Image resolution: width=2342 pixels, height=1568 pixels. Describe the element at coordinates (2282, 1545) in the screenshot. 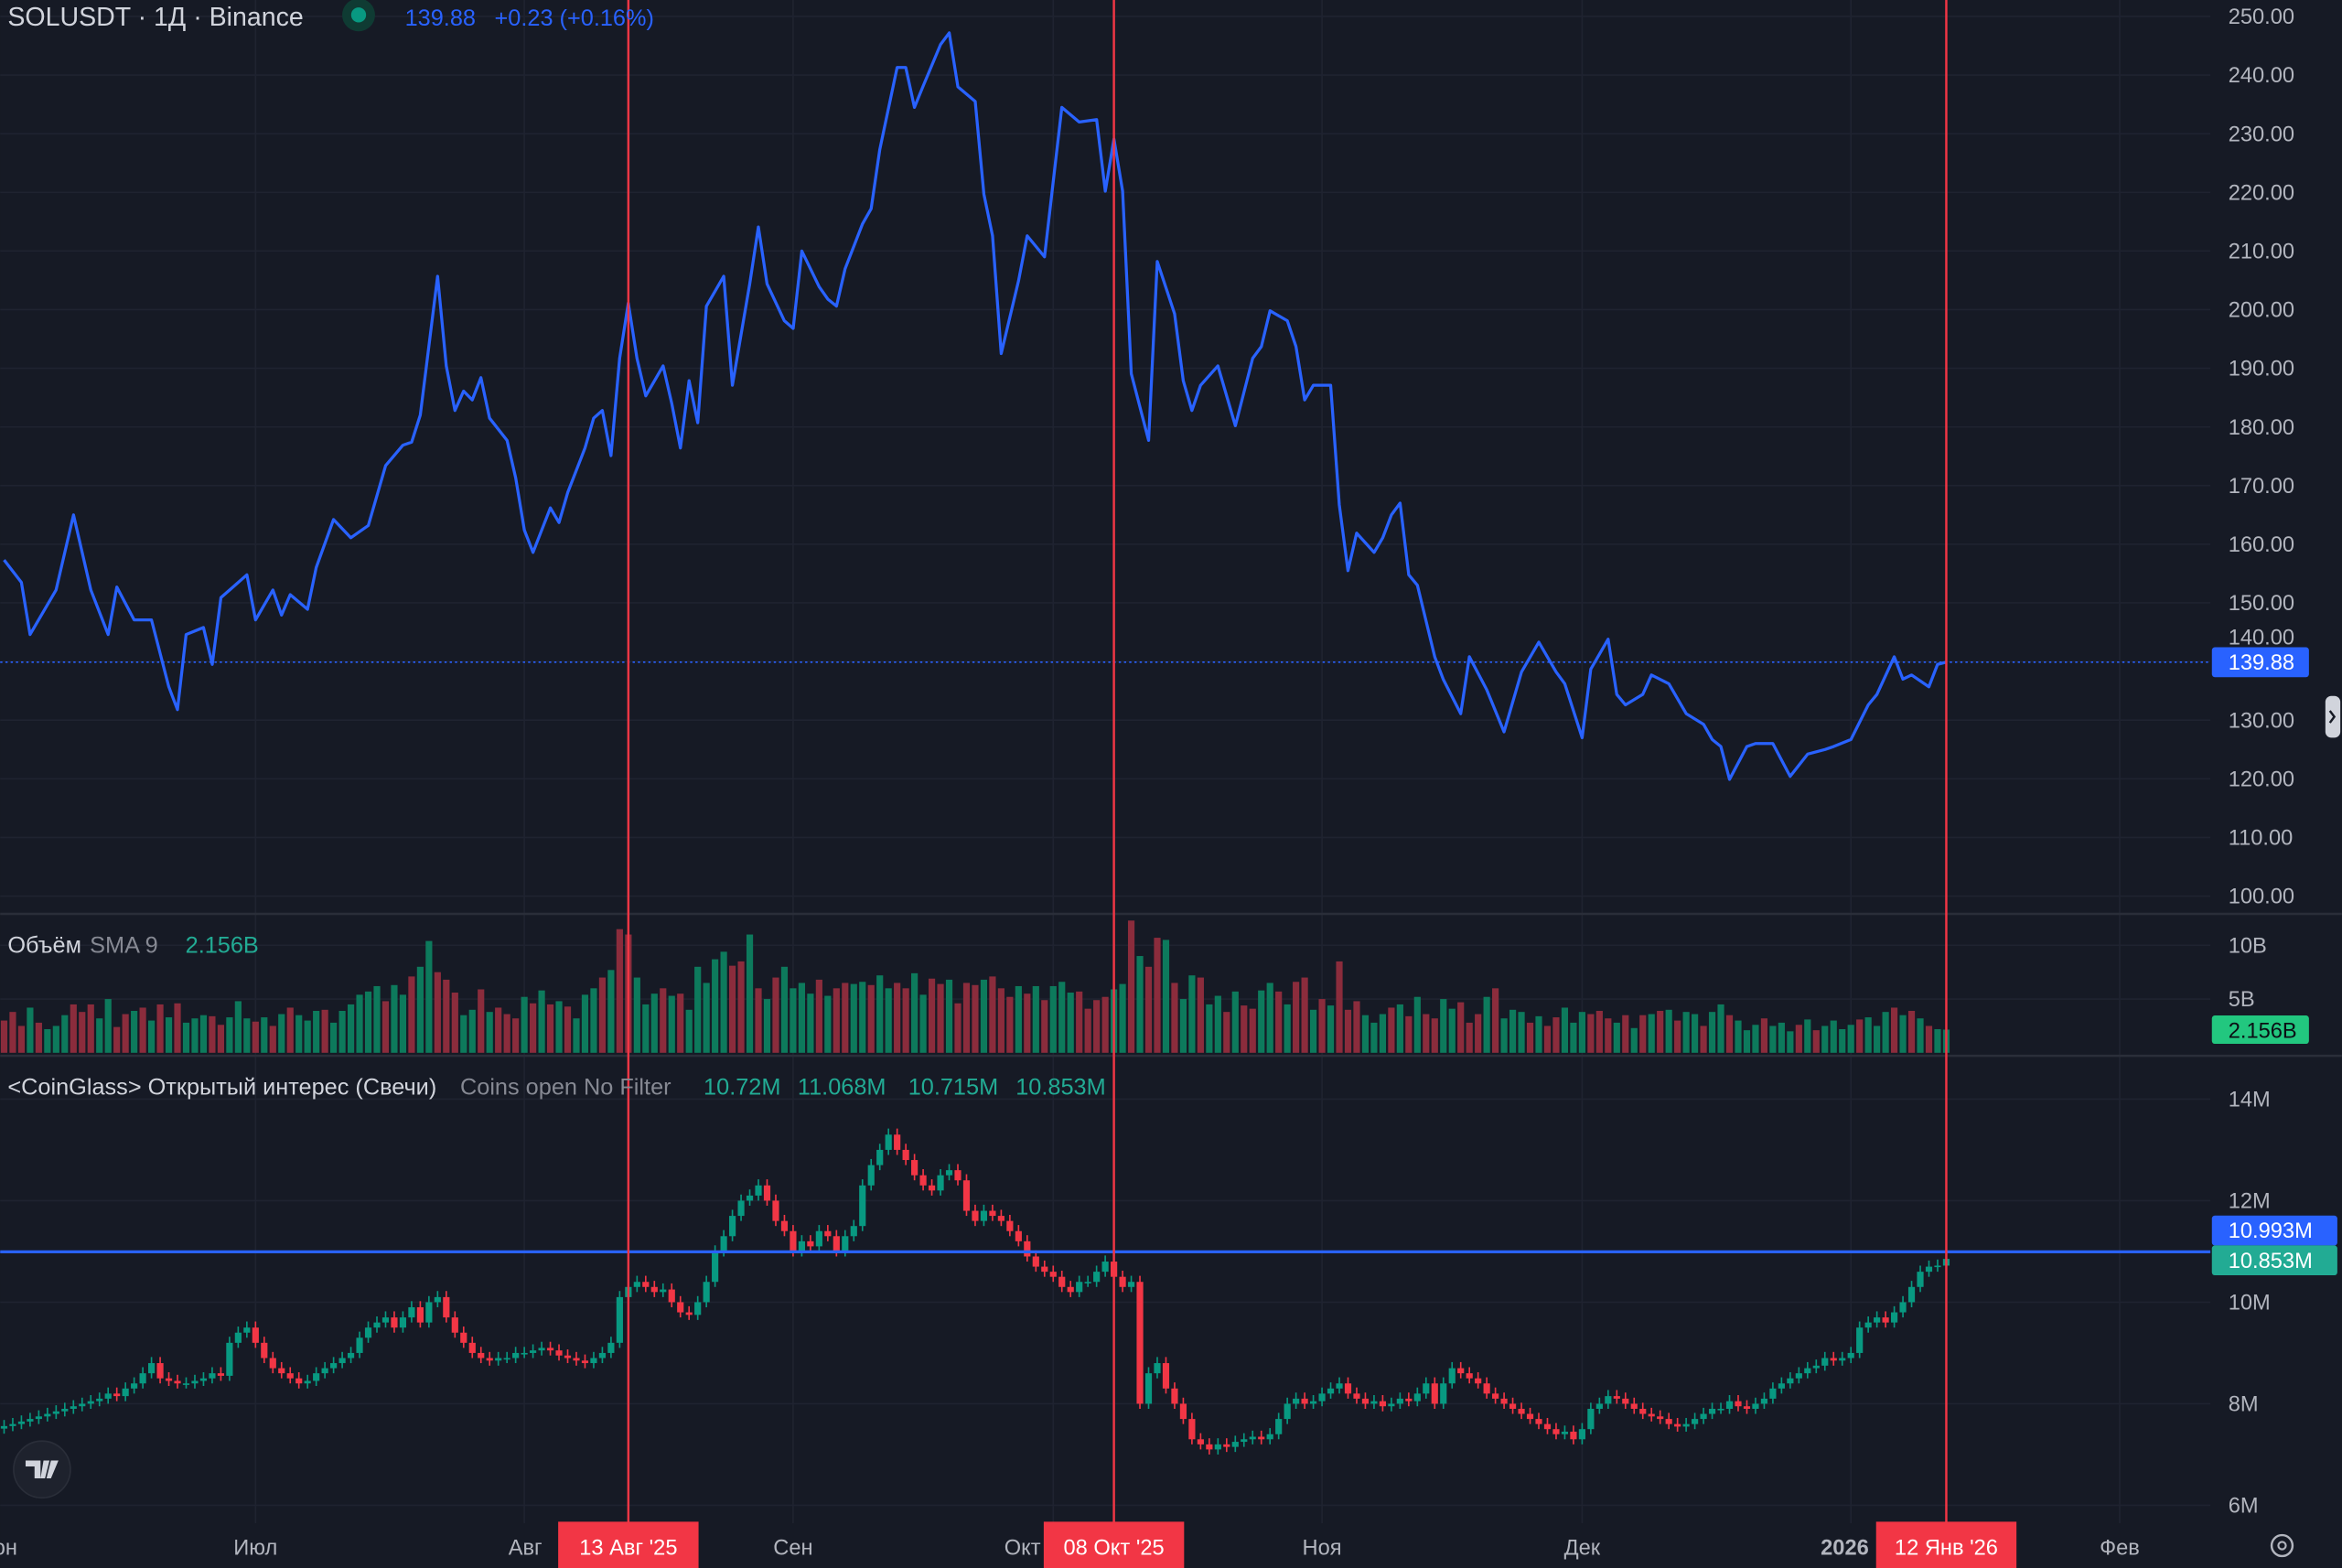

I see `gear-icon` at that location.